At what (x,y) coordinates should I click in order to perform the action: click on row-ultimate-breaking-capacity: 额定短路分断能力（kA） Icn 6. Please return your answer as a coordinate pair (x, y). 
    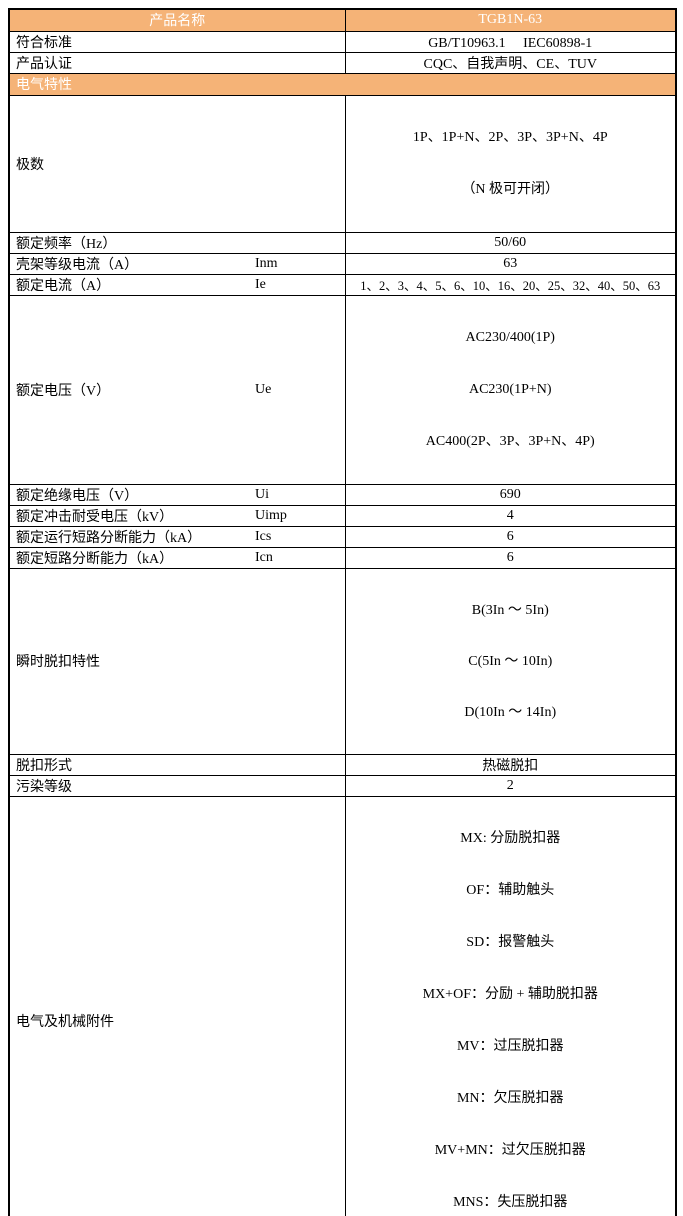
    Looking at the image, I should click on (342, 557).